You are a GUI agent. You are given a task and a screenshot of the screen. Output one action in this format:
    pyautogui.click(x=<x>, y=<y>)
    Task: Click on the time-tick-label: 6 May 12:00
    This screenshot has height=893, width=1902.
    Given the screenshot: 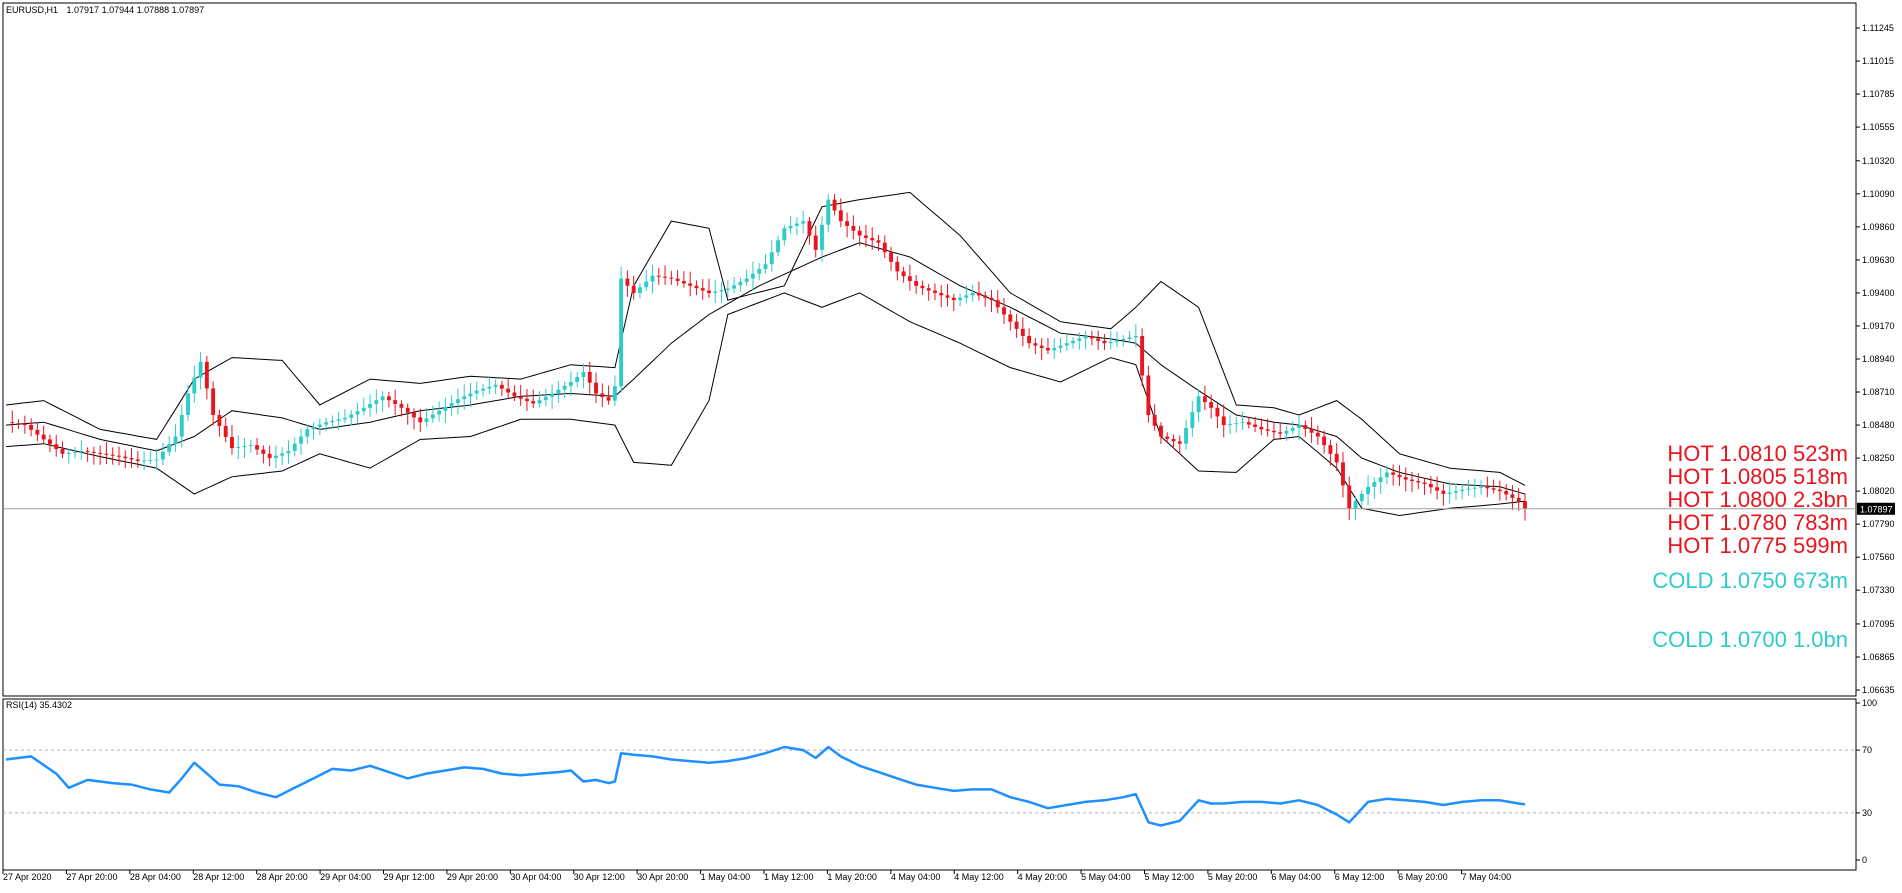 What is the action you would take?
    pyautogui.click(x=1360, y=877)
    